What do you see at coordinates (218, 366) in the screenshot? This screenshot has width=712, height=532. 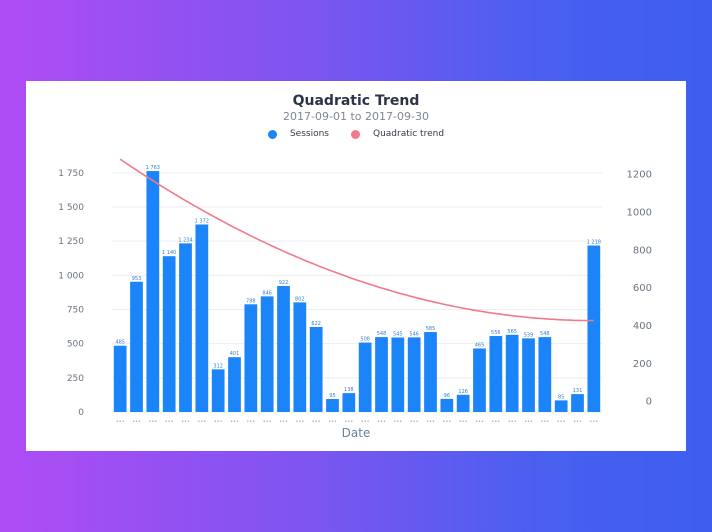 I see `bar-data-label: 312` at bounding box center [218, 366].